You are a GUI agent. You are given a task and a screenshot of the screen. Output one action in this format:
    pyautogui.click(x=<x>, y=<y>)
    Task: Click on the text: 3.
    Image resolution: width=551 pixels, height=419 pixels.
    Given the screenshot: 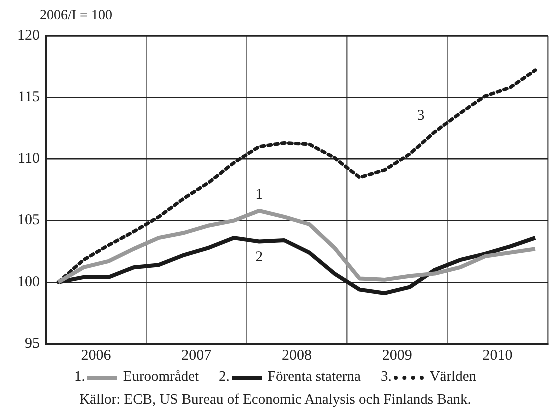 What is the action you would take?
    pyautogui.click(x=386, y=377)
    